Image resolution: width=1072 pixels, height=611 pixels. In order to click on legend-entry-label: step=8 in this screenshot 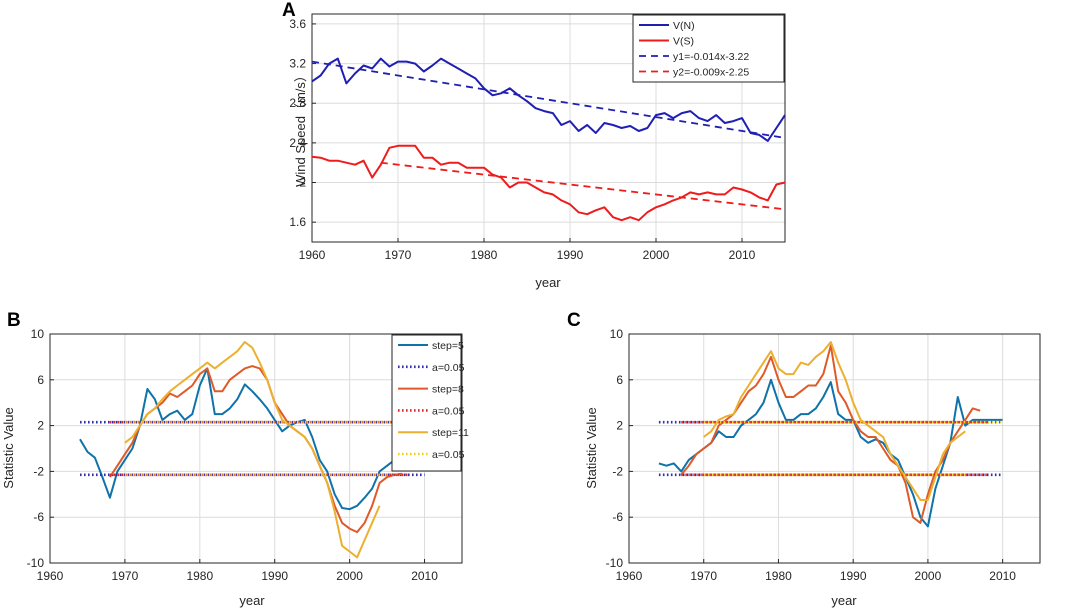, I will do `click(448, 390)`.